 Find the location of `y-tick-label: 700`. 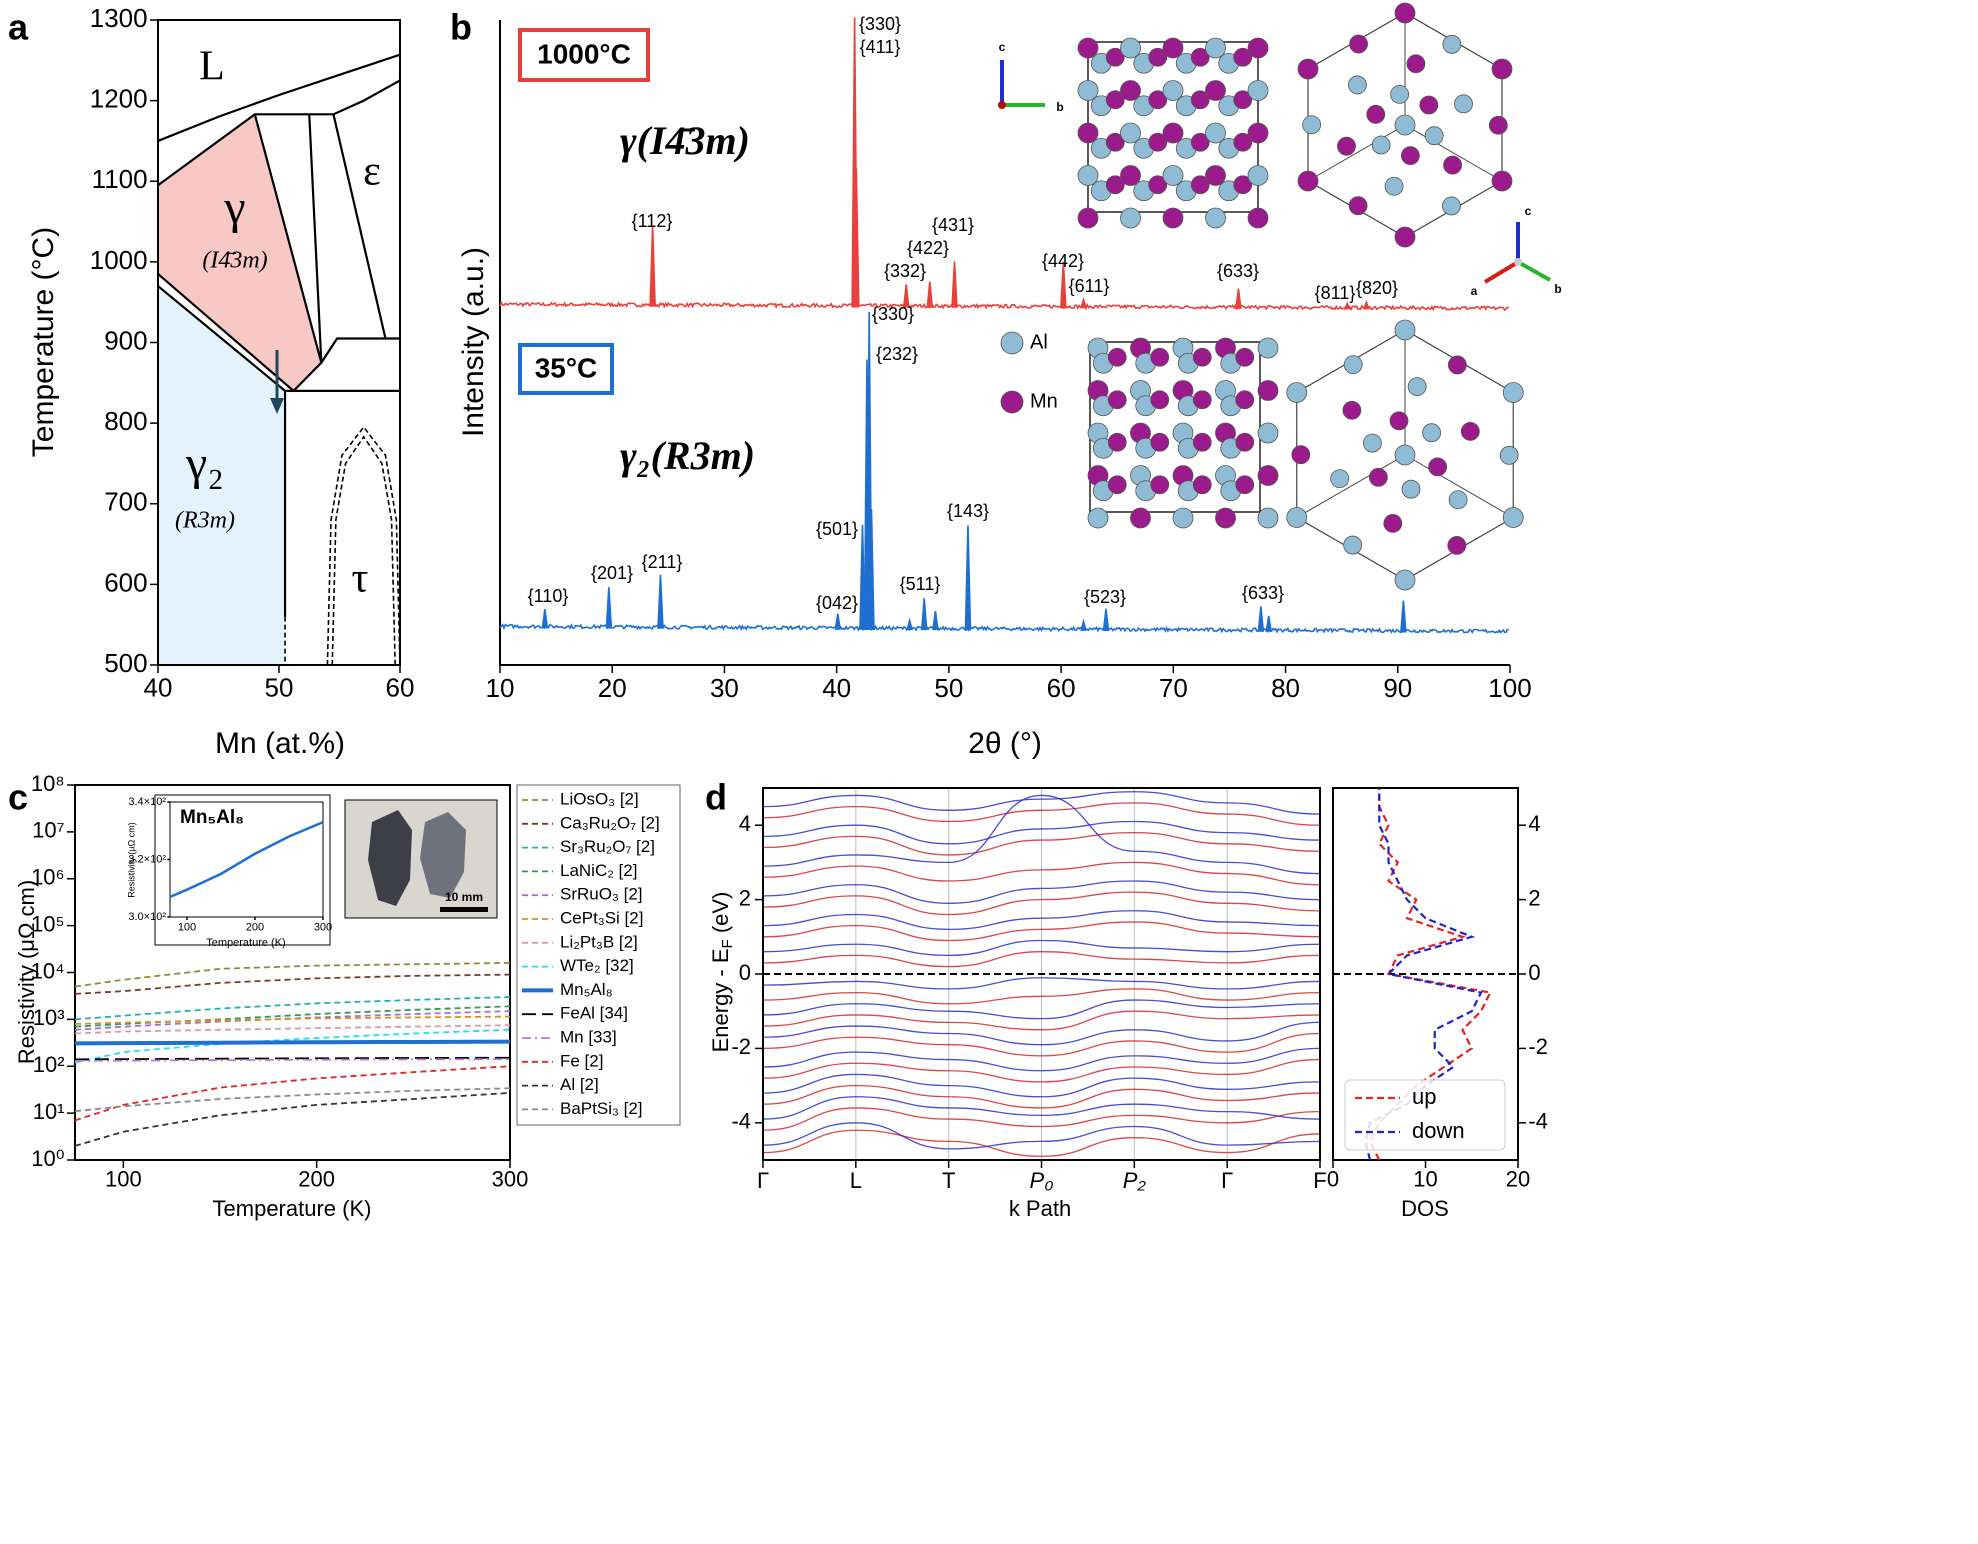

y-tick-label: 700 is located at coordinates (125, 502).